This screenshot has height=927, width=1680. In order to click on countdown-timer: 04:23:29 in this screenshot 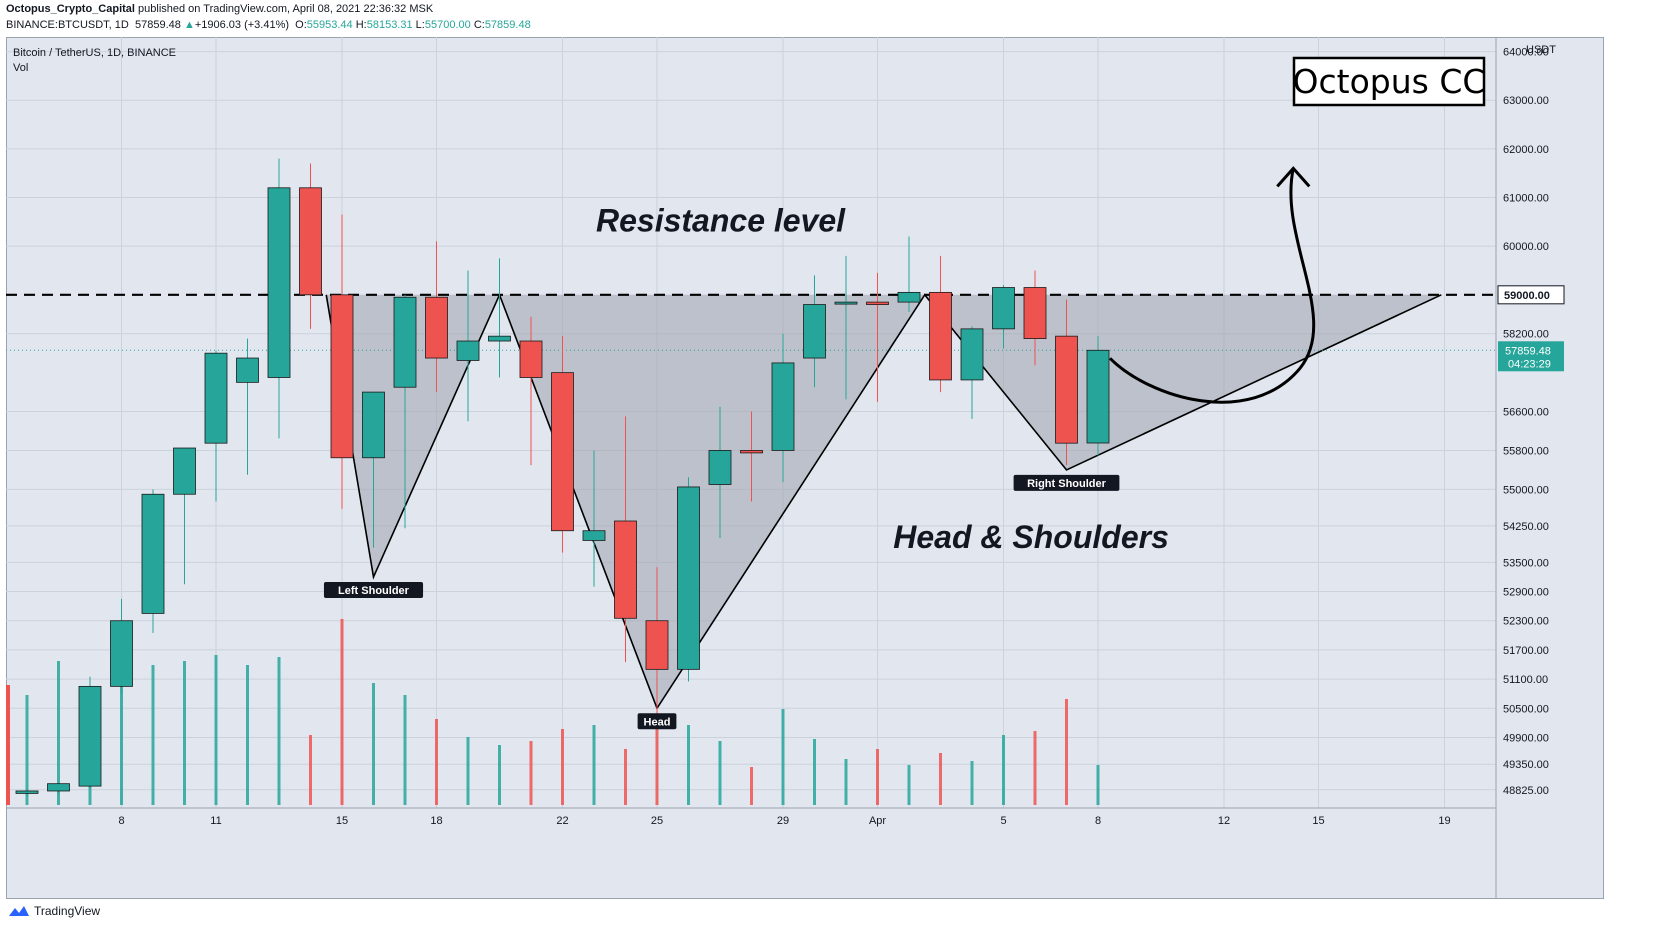, I will do `click(1529, 364)`.